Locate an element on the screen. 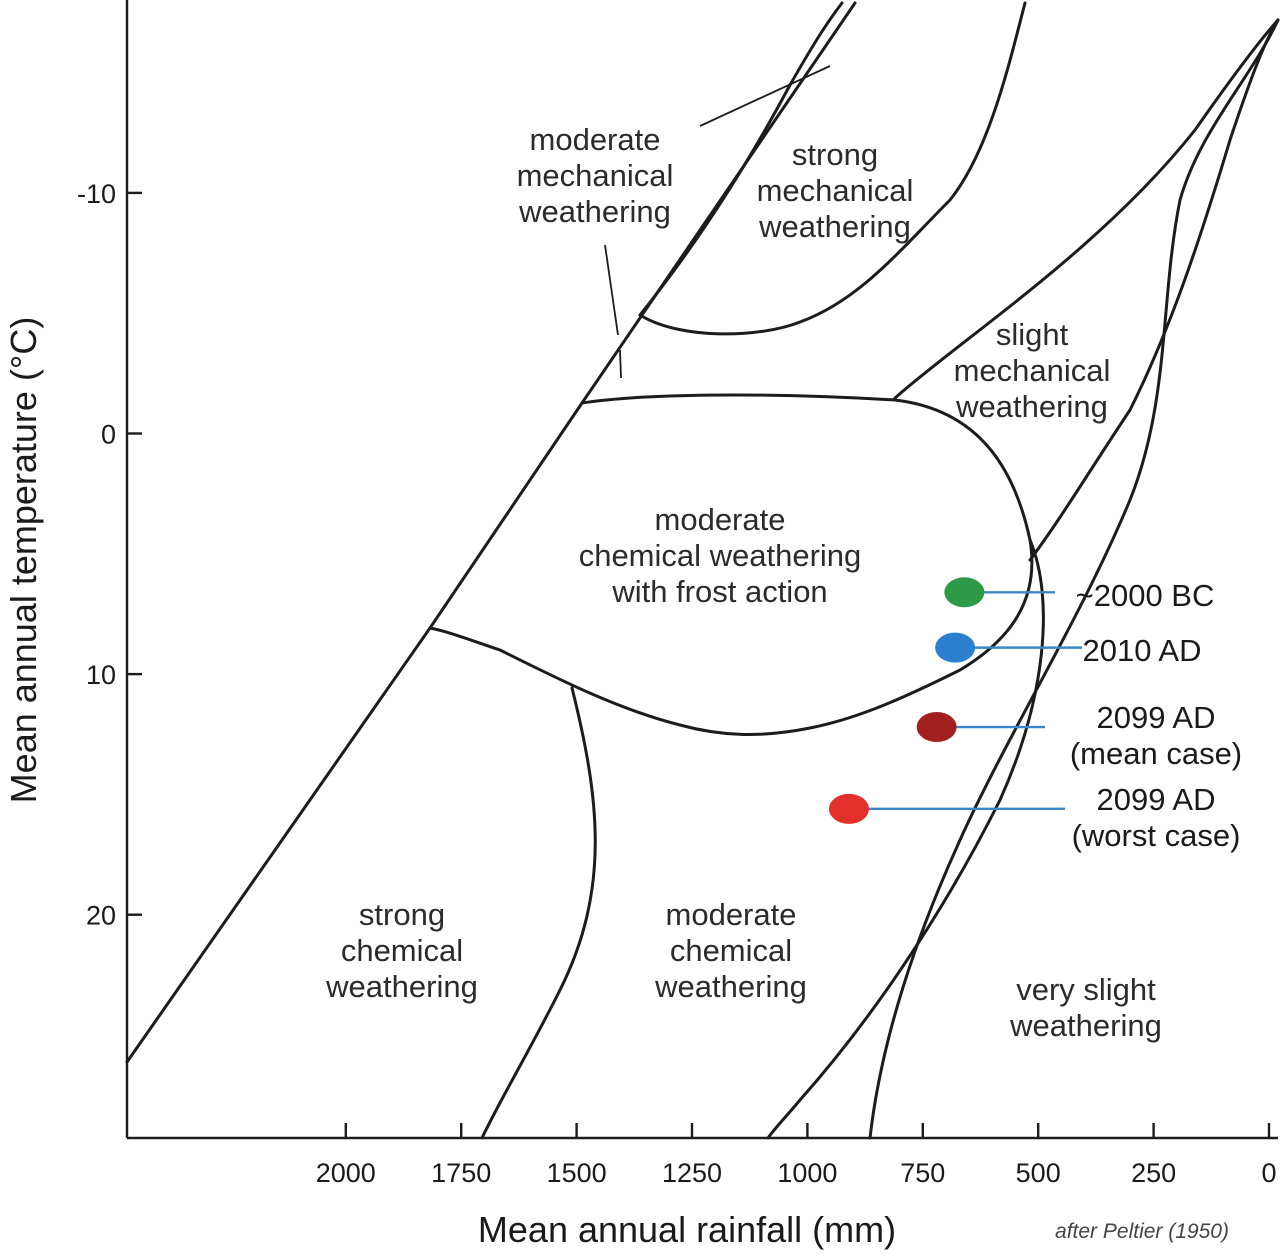 The height and width of the screenshot is (1256, 1280). region-label: strong mechanical weathering is located at coordinates (835, 190).